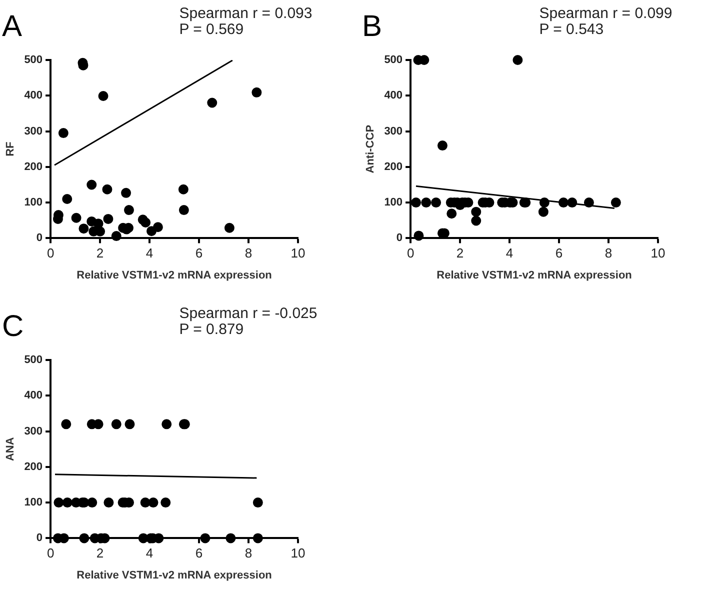  I want to click on text: Spearman r = 0.093, so click(245, 13).